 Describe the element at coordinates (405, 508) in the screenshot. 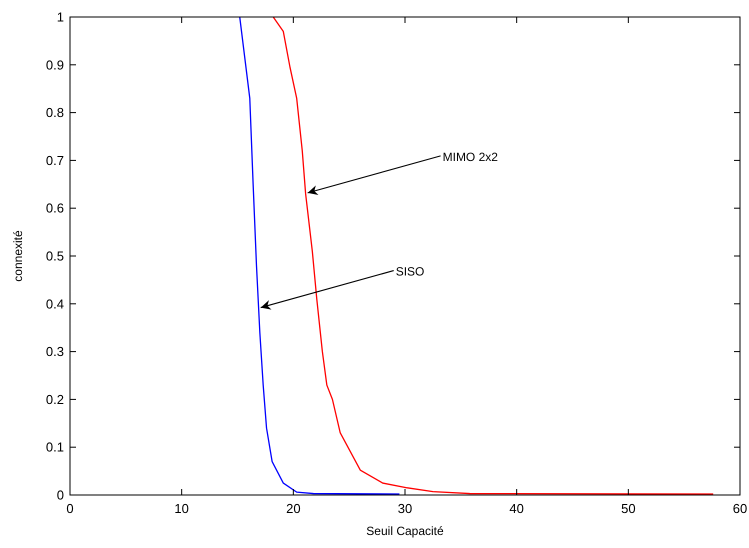

I see `x-tick-label: 30` at that location.